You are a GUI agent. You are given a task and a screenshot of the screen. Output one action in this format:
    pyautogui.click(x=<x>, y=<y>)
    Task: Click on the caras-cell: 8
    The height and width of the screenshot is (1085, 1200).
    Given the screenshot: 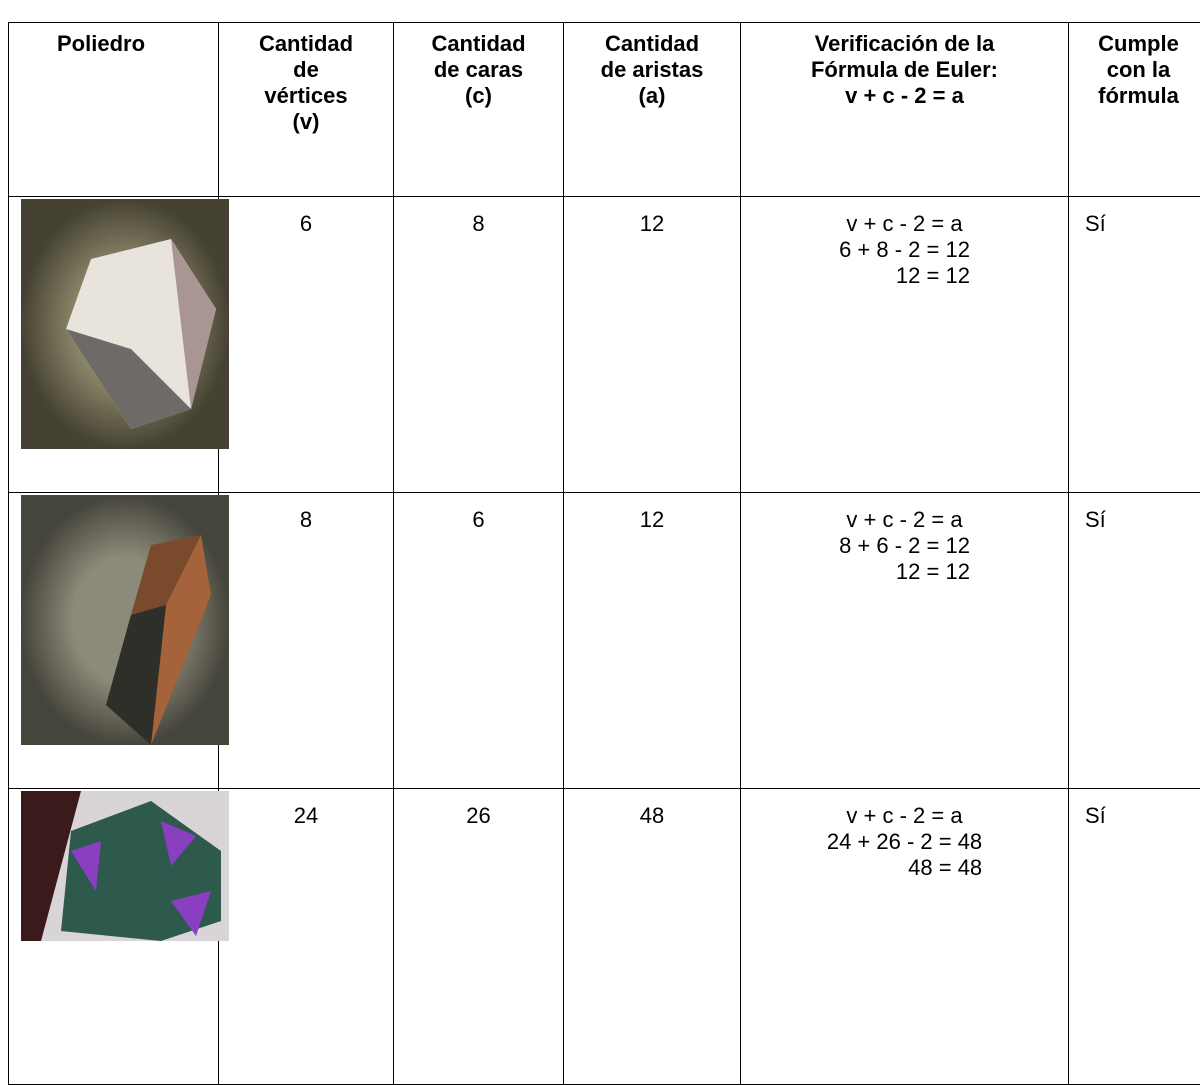 What is the action you would take?
    pyautogui.click(x=479, y=345)
    